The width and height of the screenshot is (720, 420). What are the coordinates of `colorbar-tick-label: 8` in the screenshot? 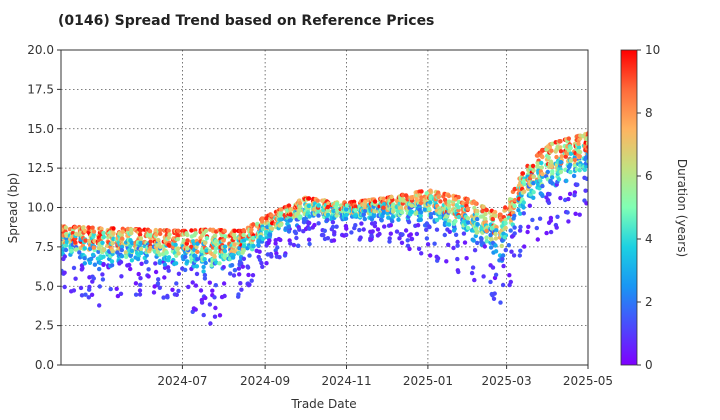 It's located at (649, 113).